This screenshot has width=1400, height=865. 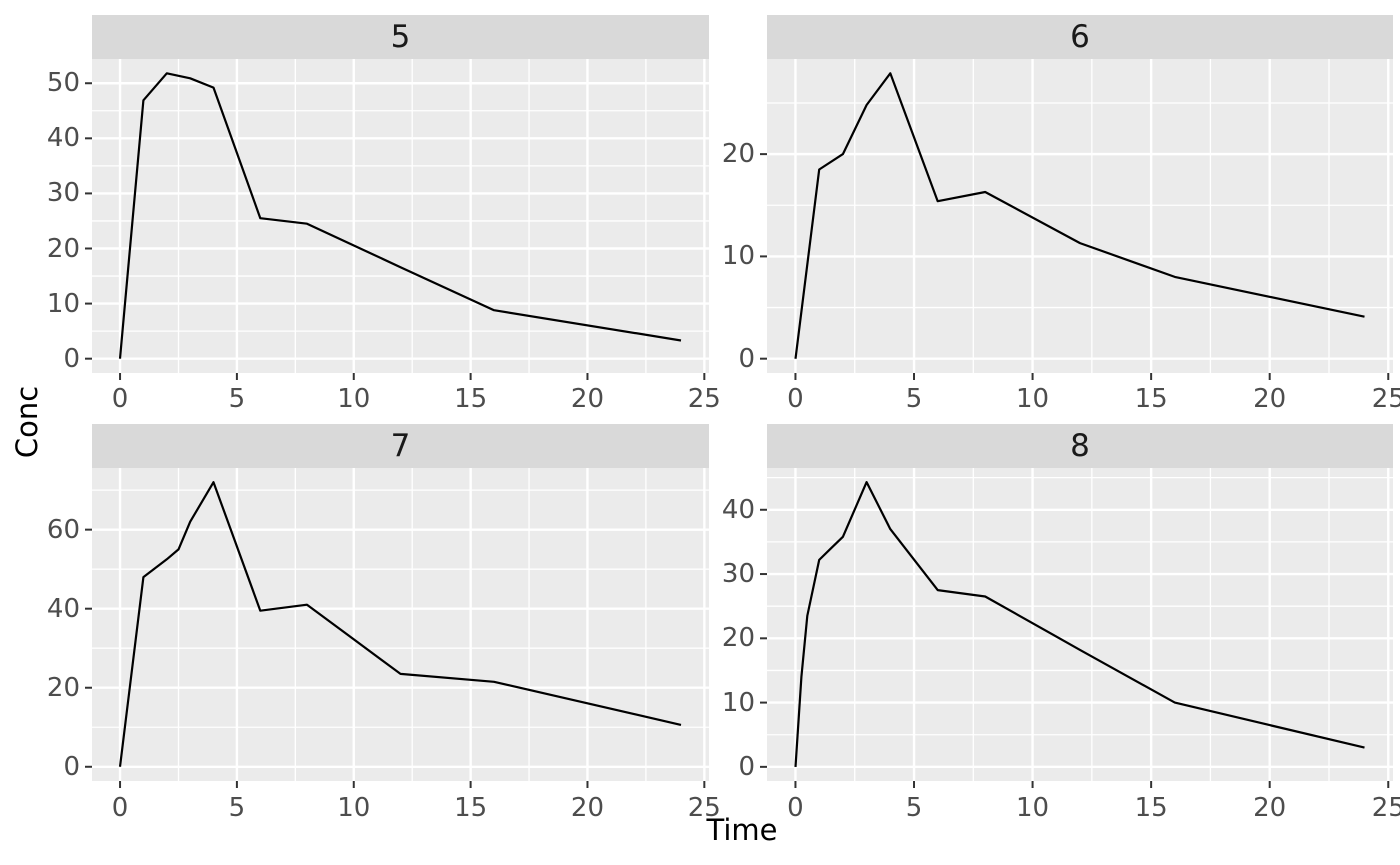 I want to click on y-tick-label: 50, so click(x=63, y=83).